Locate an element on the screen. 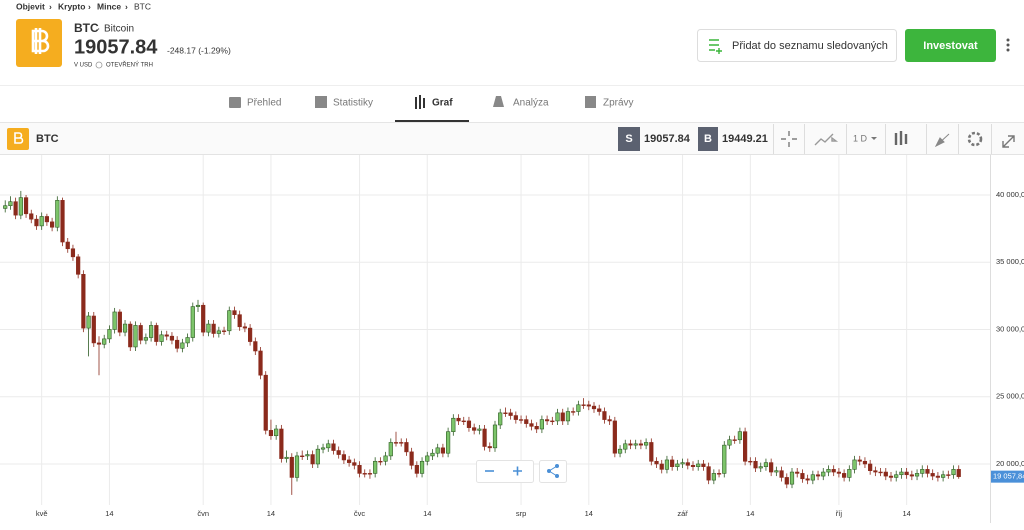  sell-box is located at coordinates (629, 139).